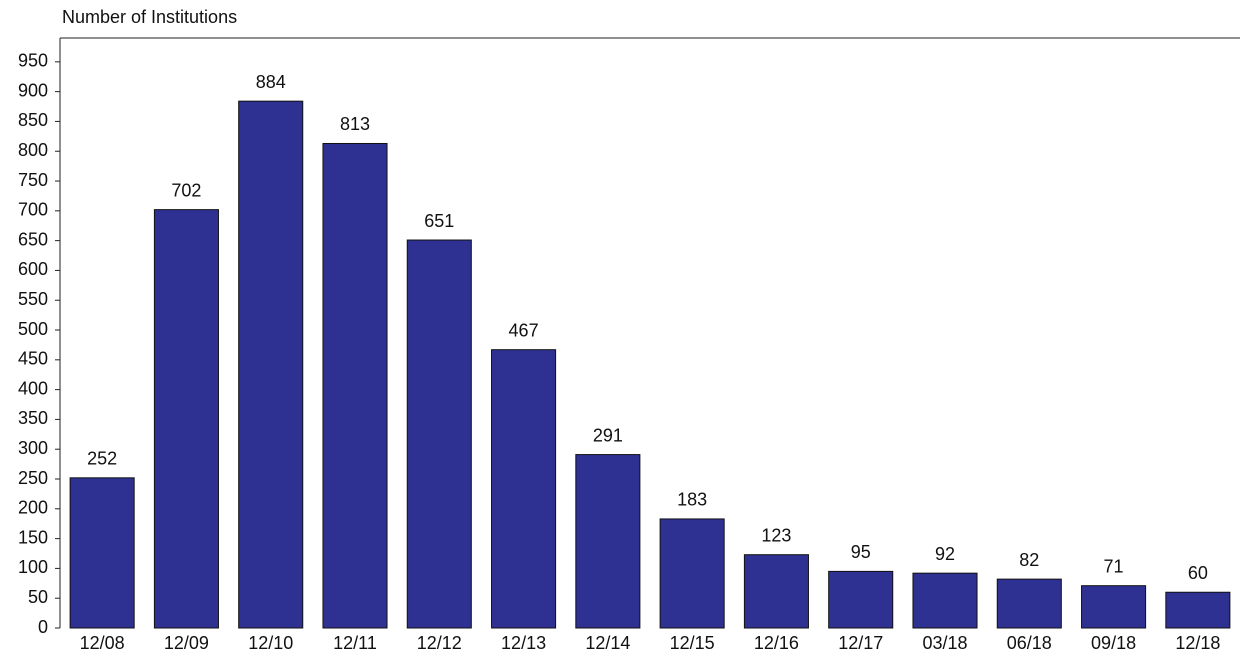  What do you see at coordinates (33, 90) in the screenshot?
I see `y-tick-label: 900` at bounding box center [33, 90].